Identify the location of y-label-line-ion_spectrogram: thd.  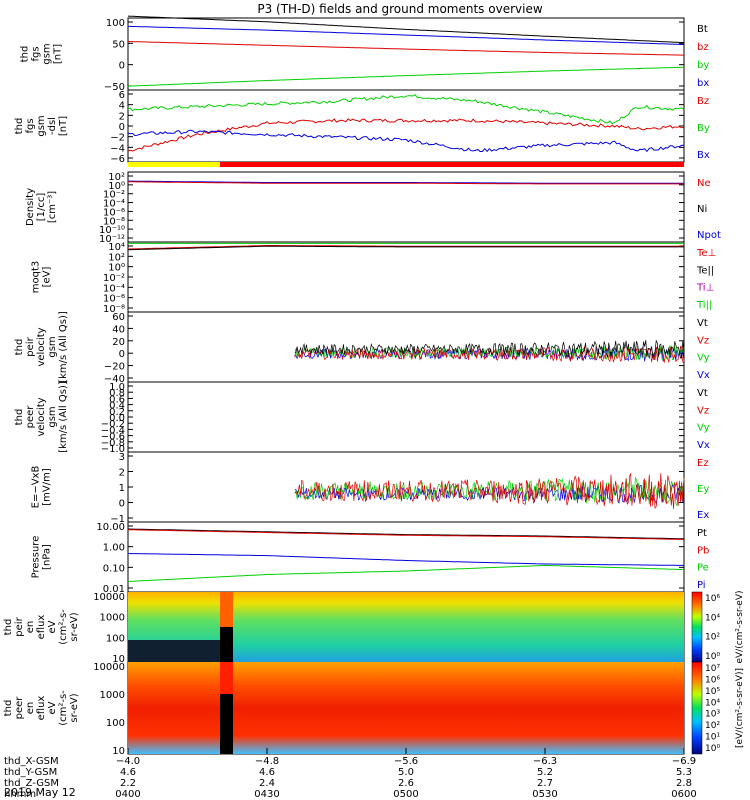
(8, 627).